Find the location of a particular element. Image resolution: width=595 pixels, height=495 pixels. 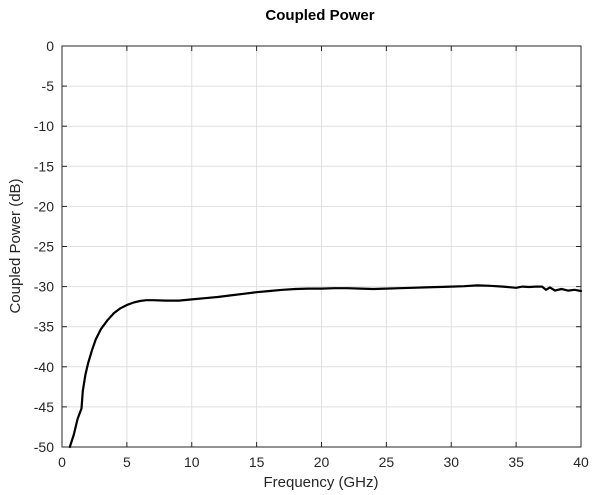

x-tick-label: 35 is located at coordinates (516, 462).